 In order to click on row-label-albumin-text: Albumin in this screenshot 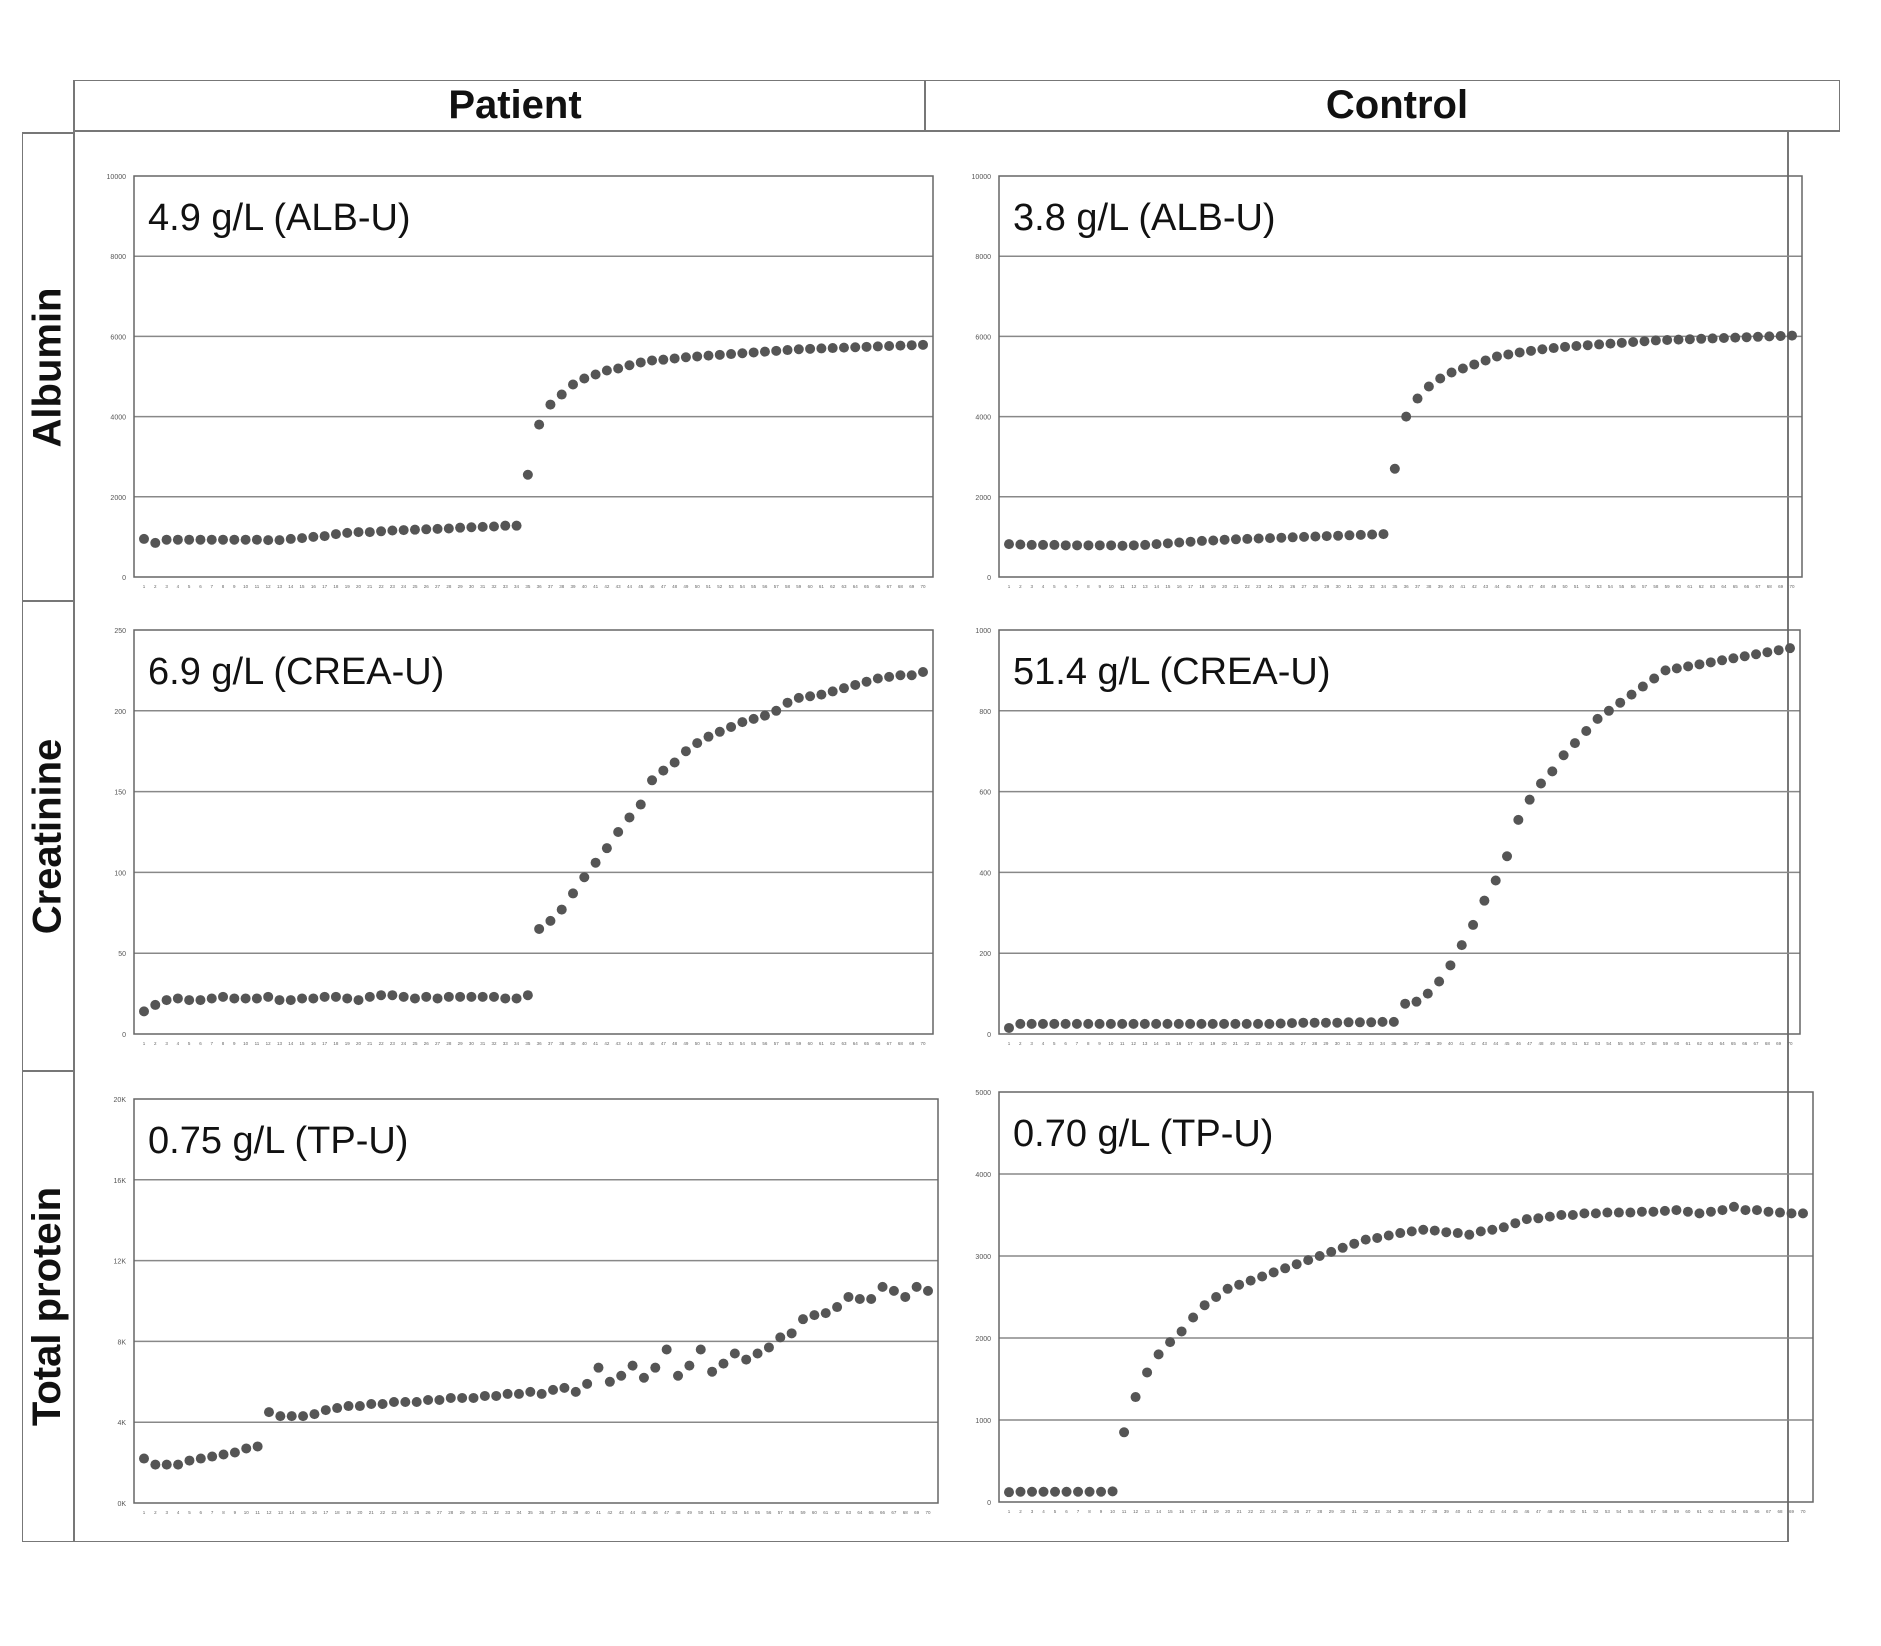, I will do `click(47, 367)`.